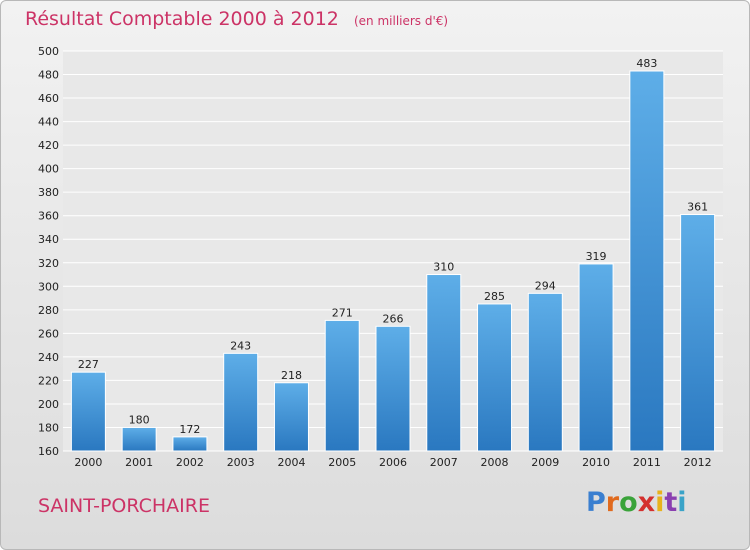  I want to click on data-label: 483, so click(646, 63).